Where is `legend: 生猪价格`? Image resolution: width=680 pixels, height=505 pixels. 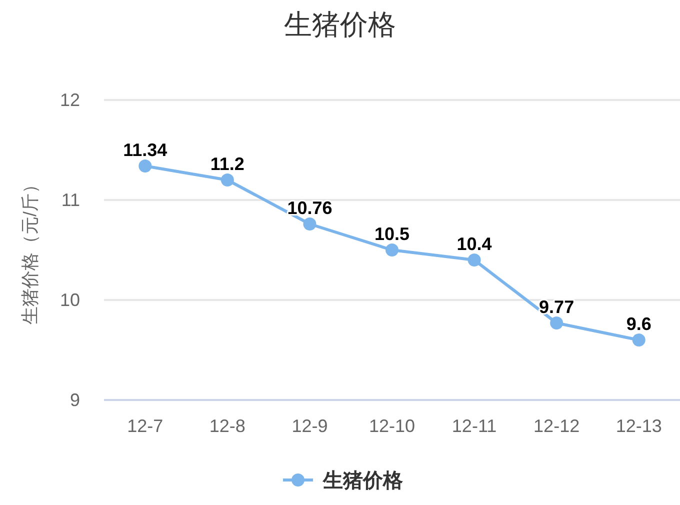
legend: 生猪价格 is located at coordinates (343, 481).